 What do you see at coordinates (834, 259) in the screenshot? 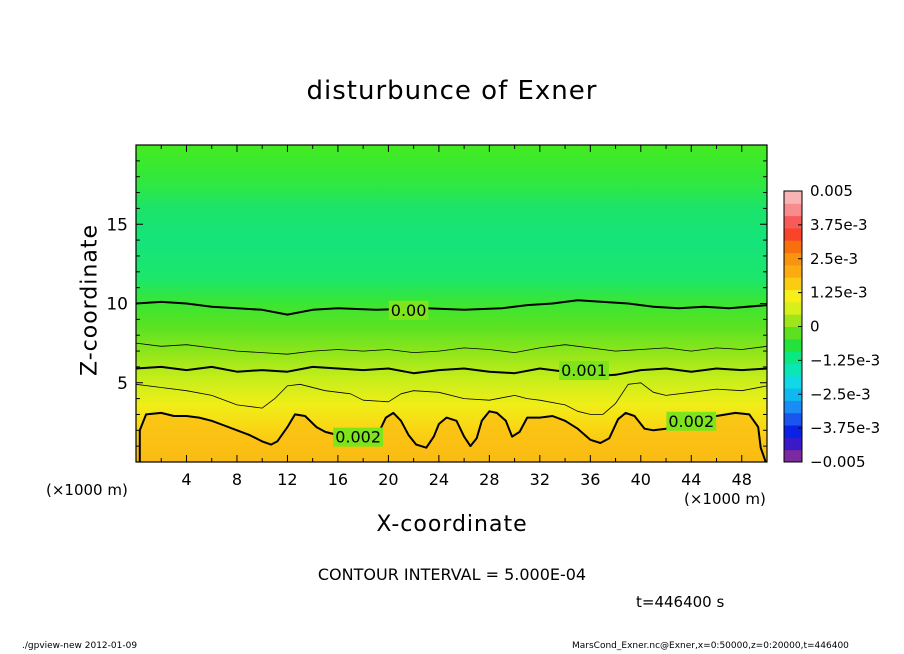
I see `colorbar-label: 2.5e-3` at bounding box center [834, 259].